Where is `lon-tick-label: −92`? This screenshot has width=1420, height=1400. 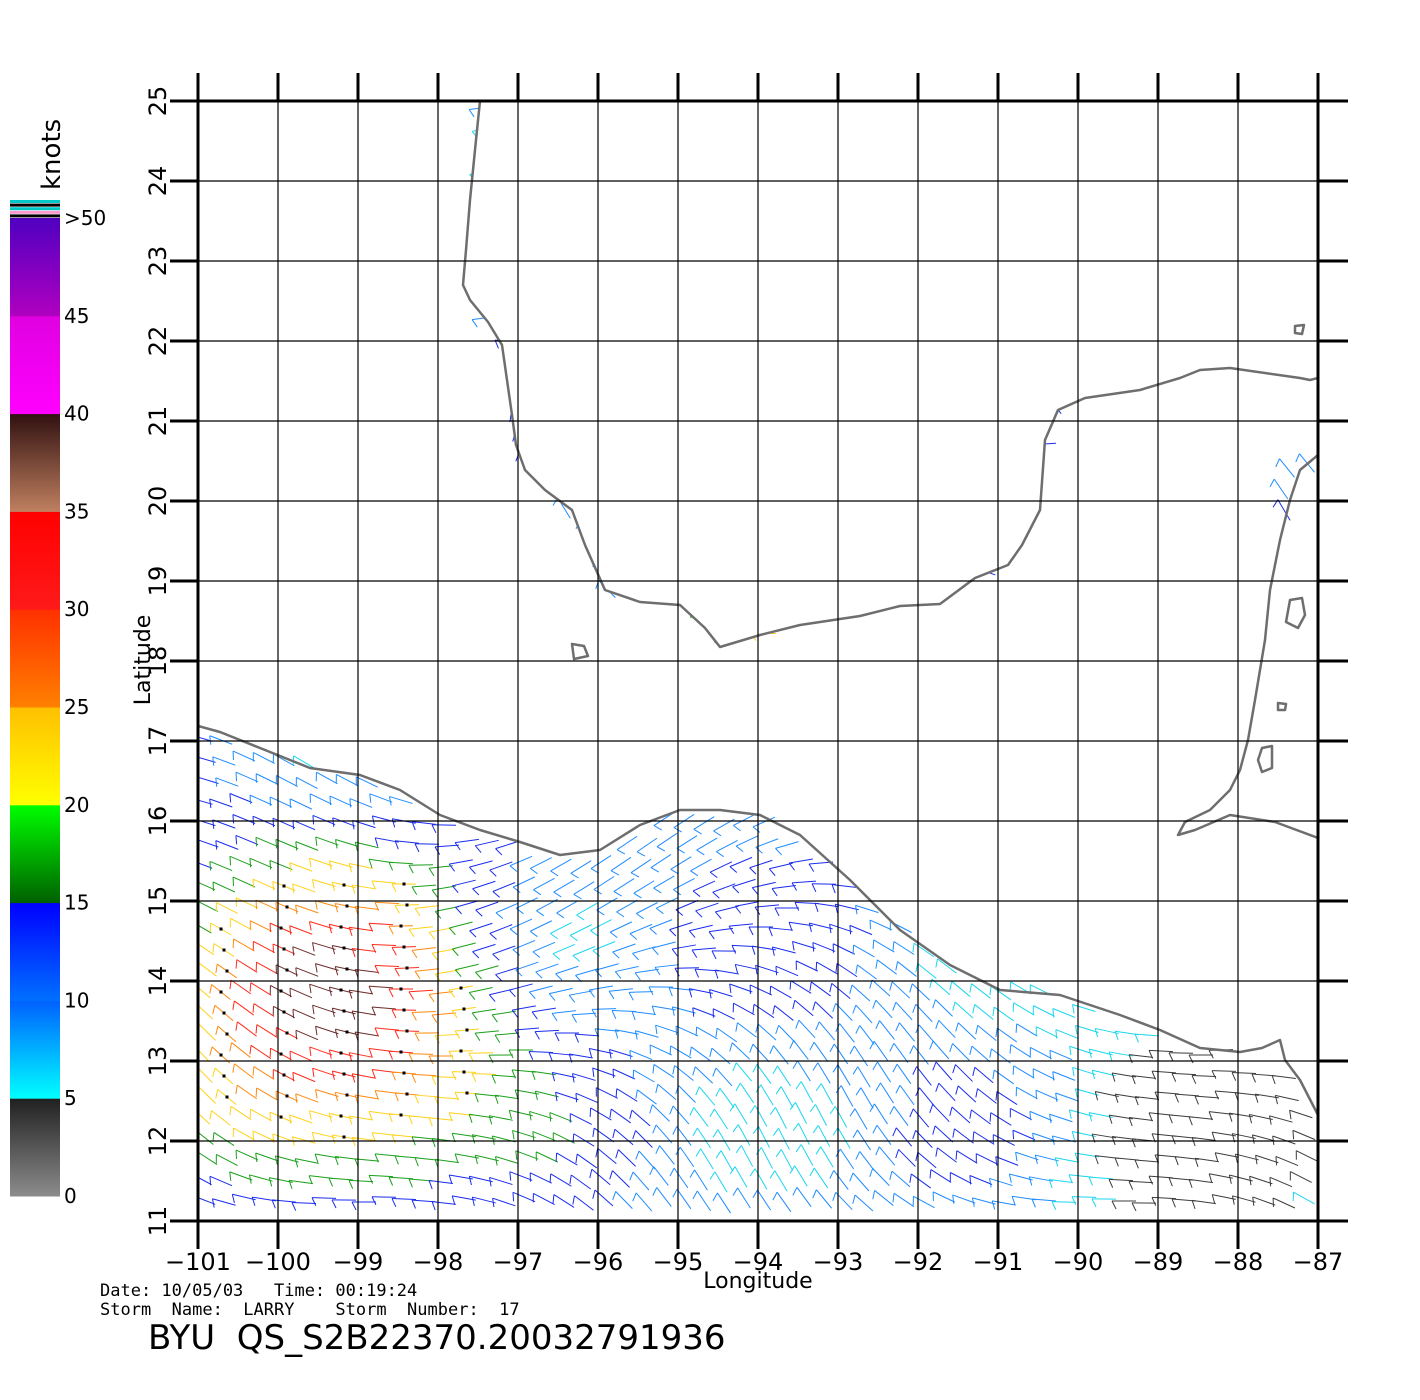
lon-tick-label: −92 is located at coordinates (918, 1262).